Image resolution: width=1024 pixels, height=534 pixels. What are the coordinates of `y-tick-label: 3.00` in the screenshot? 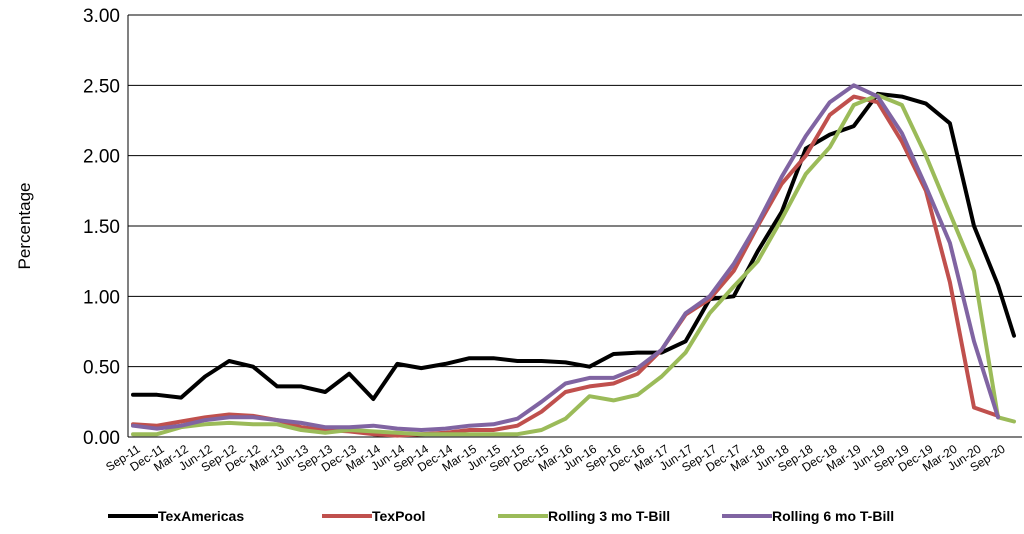 It's located at (101, 16).